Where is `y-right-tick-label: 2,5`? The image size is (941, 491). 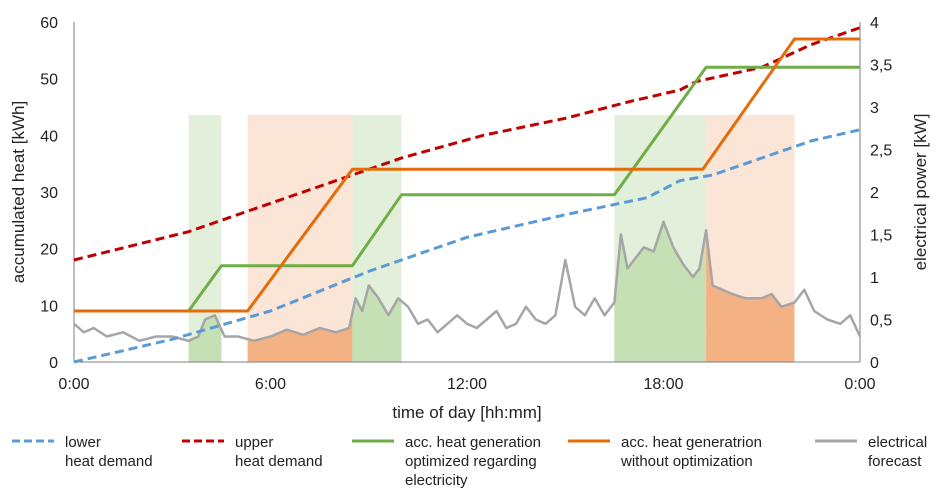 y-right-tick-label: 2,5 is located at coordinates (881, 151).